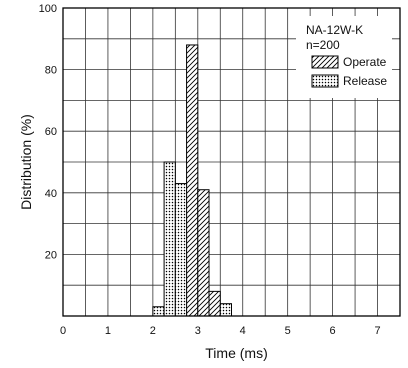 This screenshot has height=368, width=408. Describe the element at coordinates (48, 9) in the screenshot. I see `y-tick-label: 100` at that location.